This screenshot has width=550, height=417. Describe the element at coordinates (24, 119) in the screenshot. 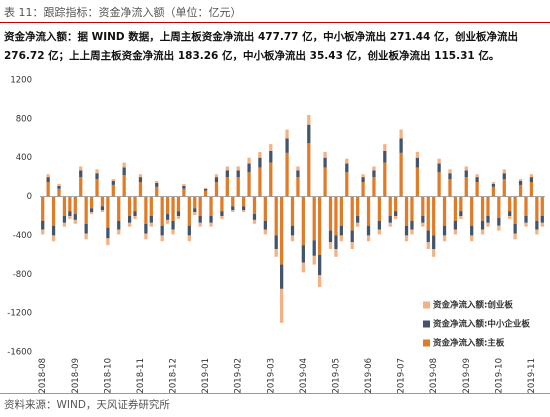

I see `y-tick-label: 800` at that location.